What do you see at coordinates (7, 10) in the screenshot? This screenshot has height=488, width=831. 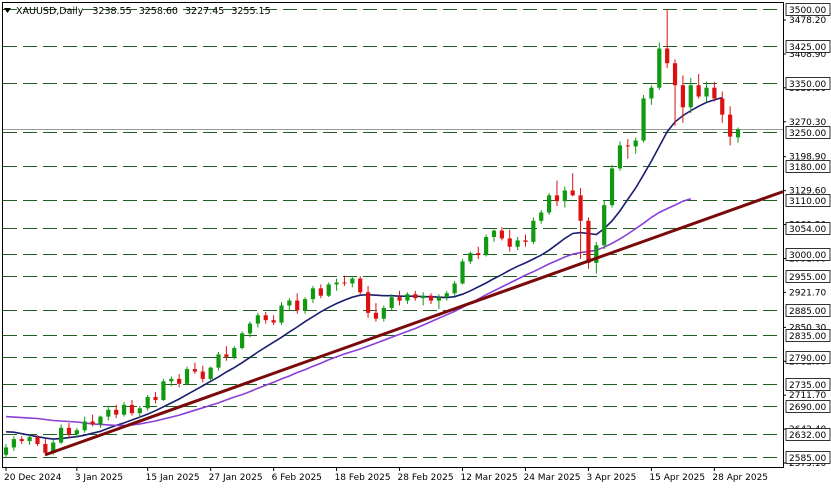 I see `collapse-triangle-icon` at bounding box center [7, 10].